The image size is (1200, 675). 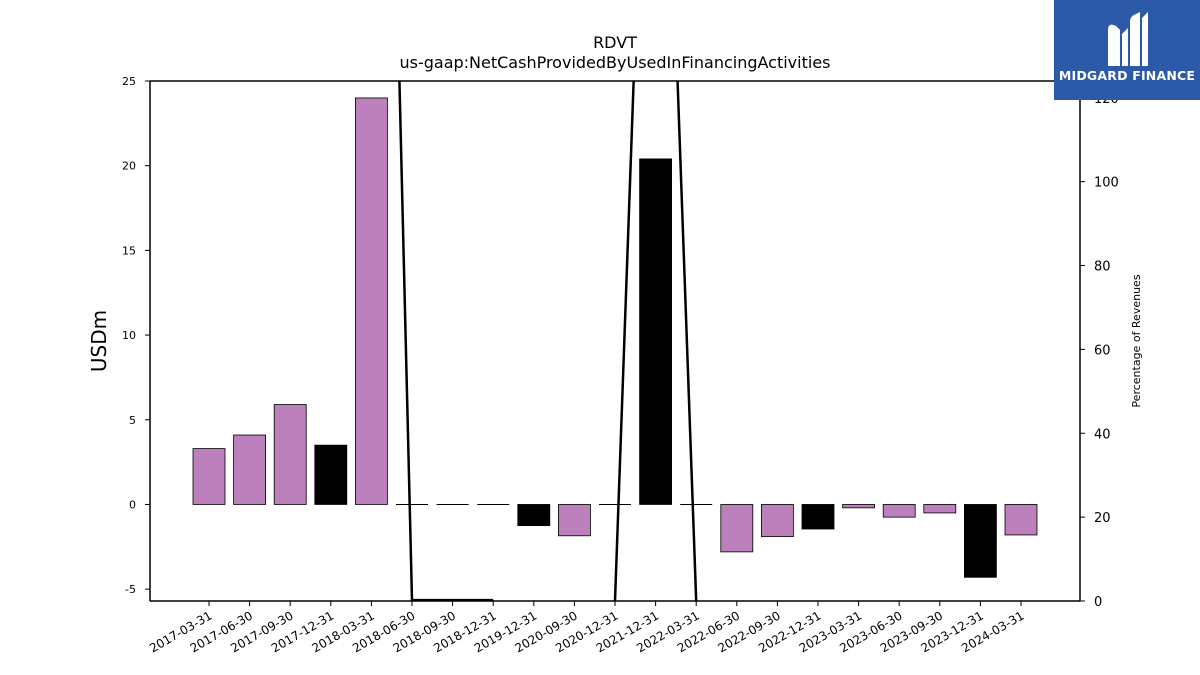 What do you see at coordinates (130, 589) in the screenshot?
I see `y-tick-label: -5` at bounding box center [130, 589].